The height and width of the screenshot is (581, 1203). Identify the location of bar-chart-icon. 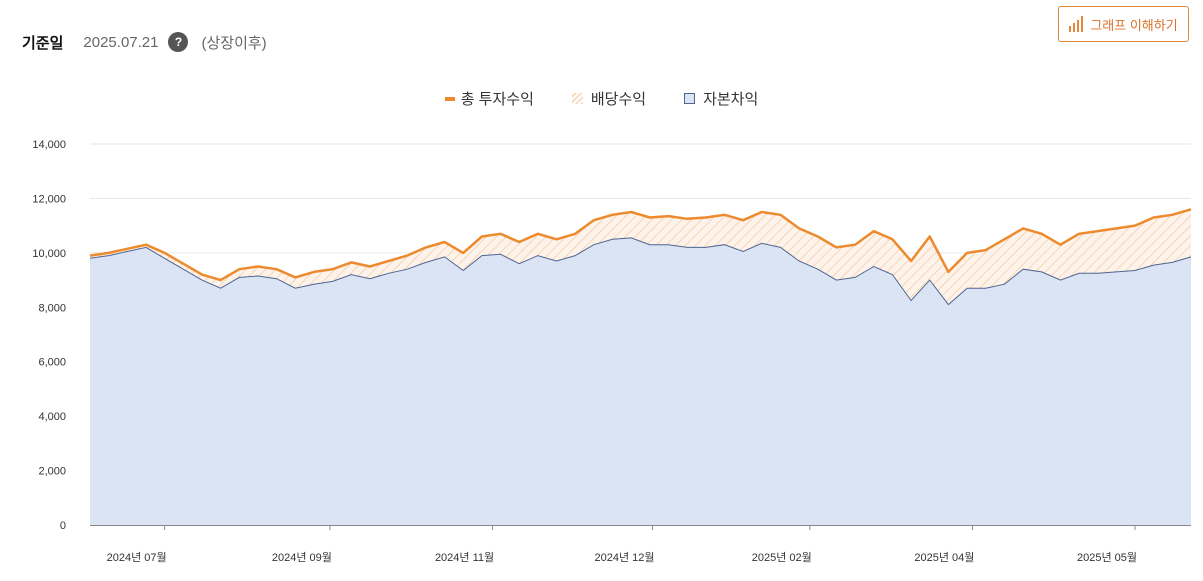
(1076, 24).